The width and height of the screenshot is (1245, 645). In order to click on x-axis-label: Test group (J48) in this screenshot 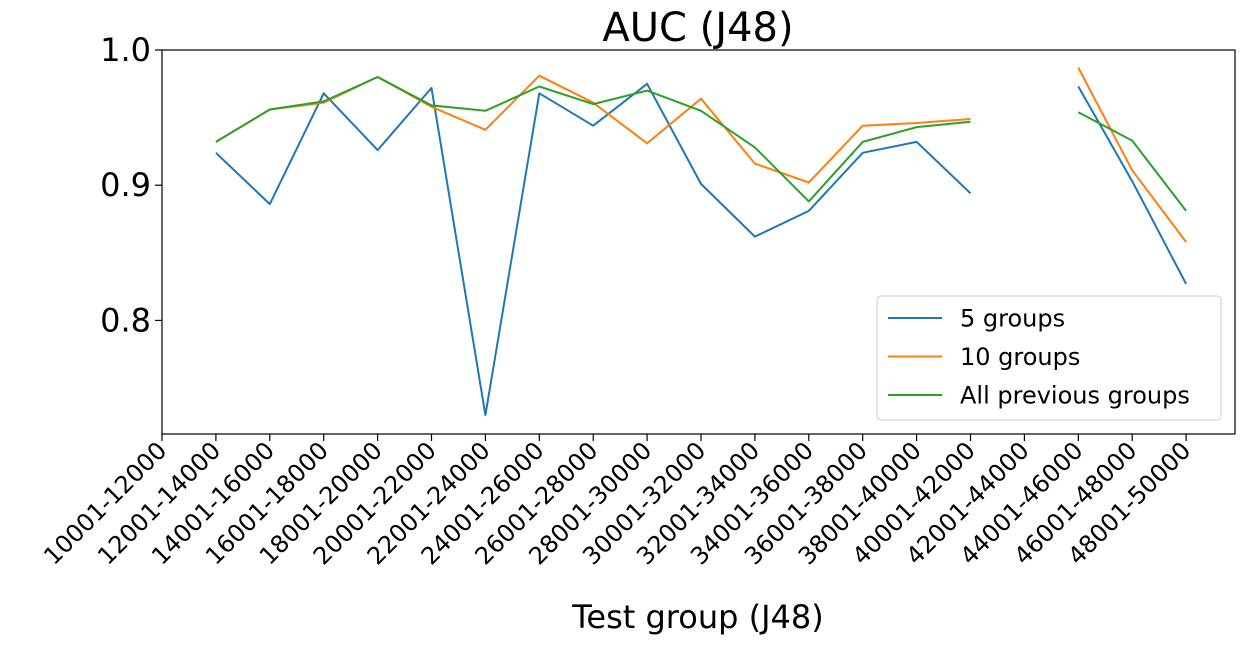, I will do `click(697, 617)`.